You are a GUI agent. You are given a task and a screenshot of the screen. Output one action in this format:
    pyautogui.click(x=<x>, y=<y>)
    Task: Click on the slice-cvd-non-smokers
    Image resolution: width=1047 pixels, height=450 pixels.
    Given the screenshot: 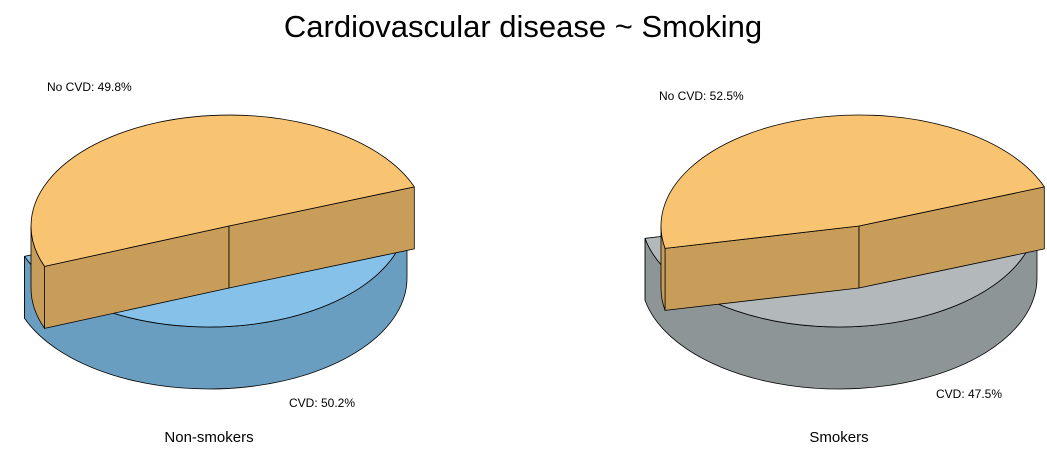 What is the action you would take?
    pyautogui.click(x=222, y=190)
    